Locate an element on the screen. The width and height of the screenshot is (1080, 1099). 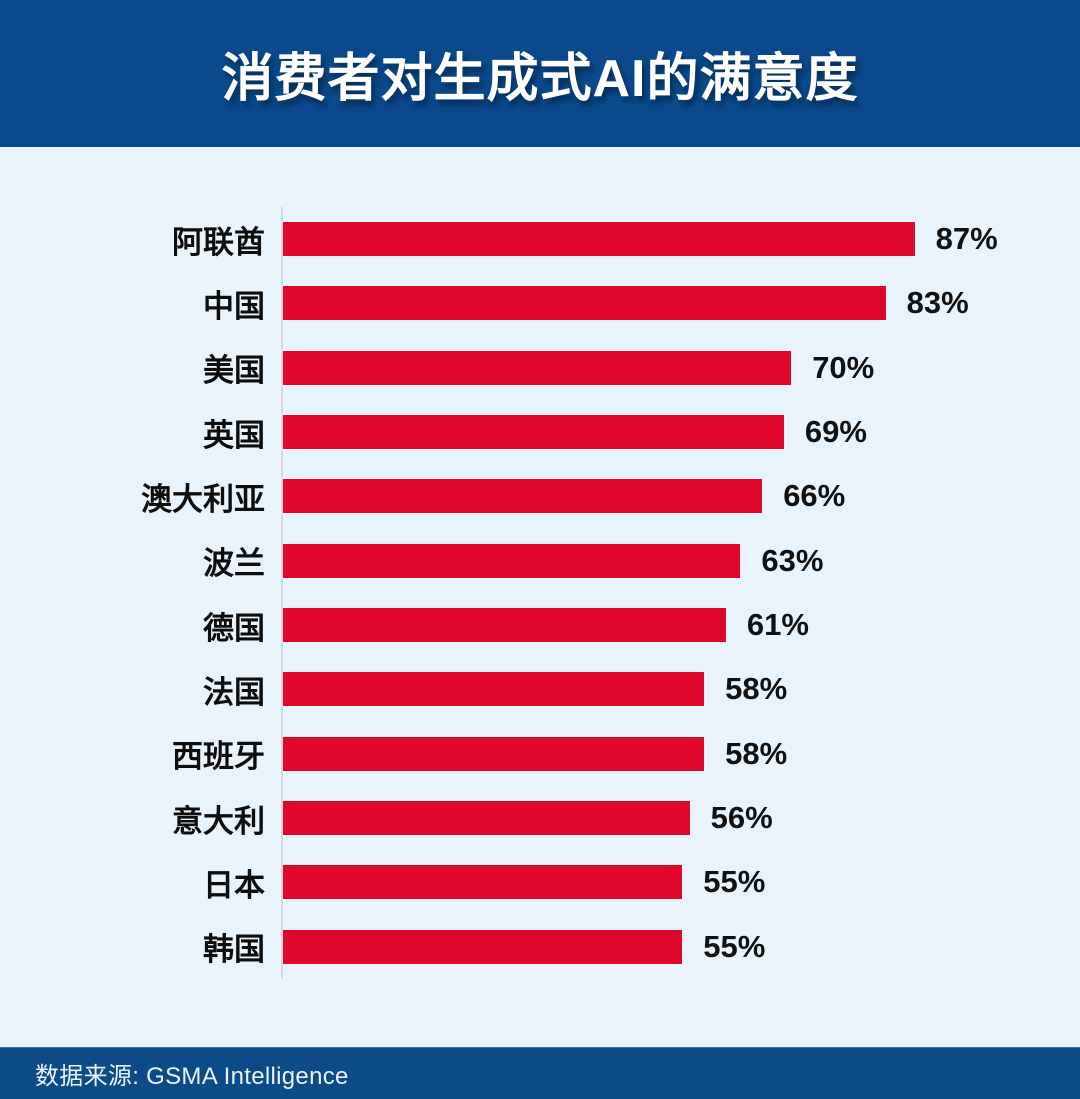
category-label: 日本 is located at coordinates (234, 885).